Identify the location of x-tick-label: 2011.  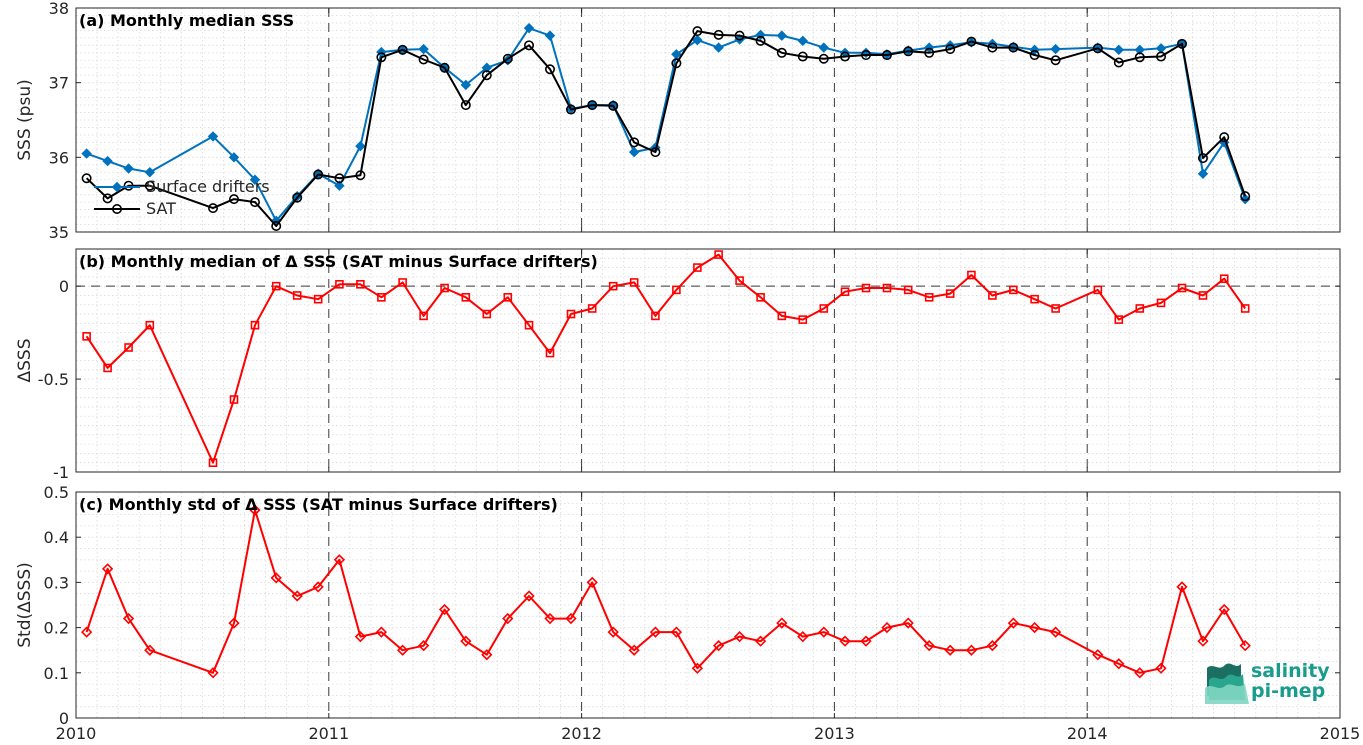
(328, 733).